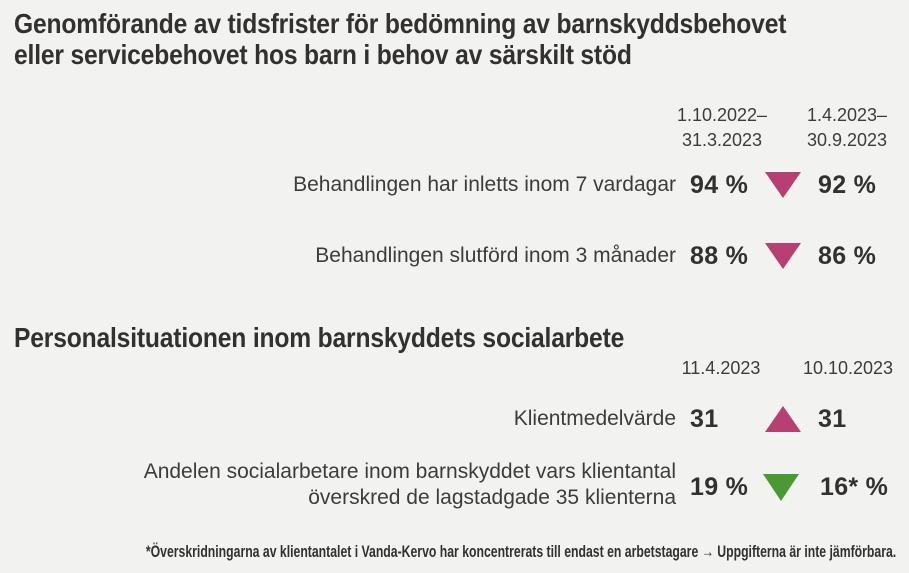 The height and width of the screenshot is (573, 909). I want to click on date-header-1: 11.4.2023, so click(721, 368).